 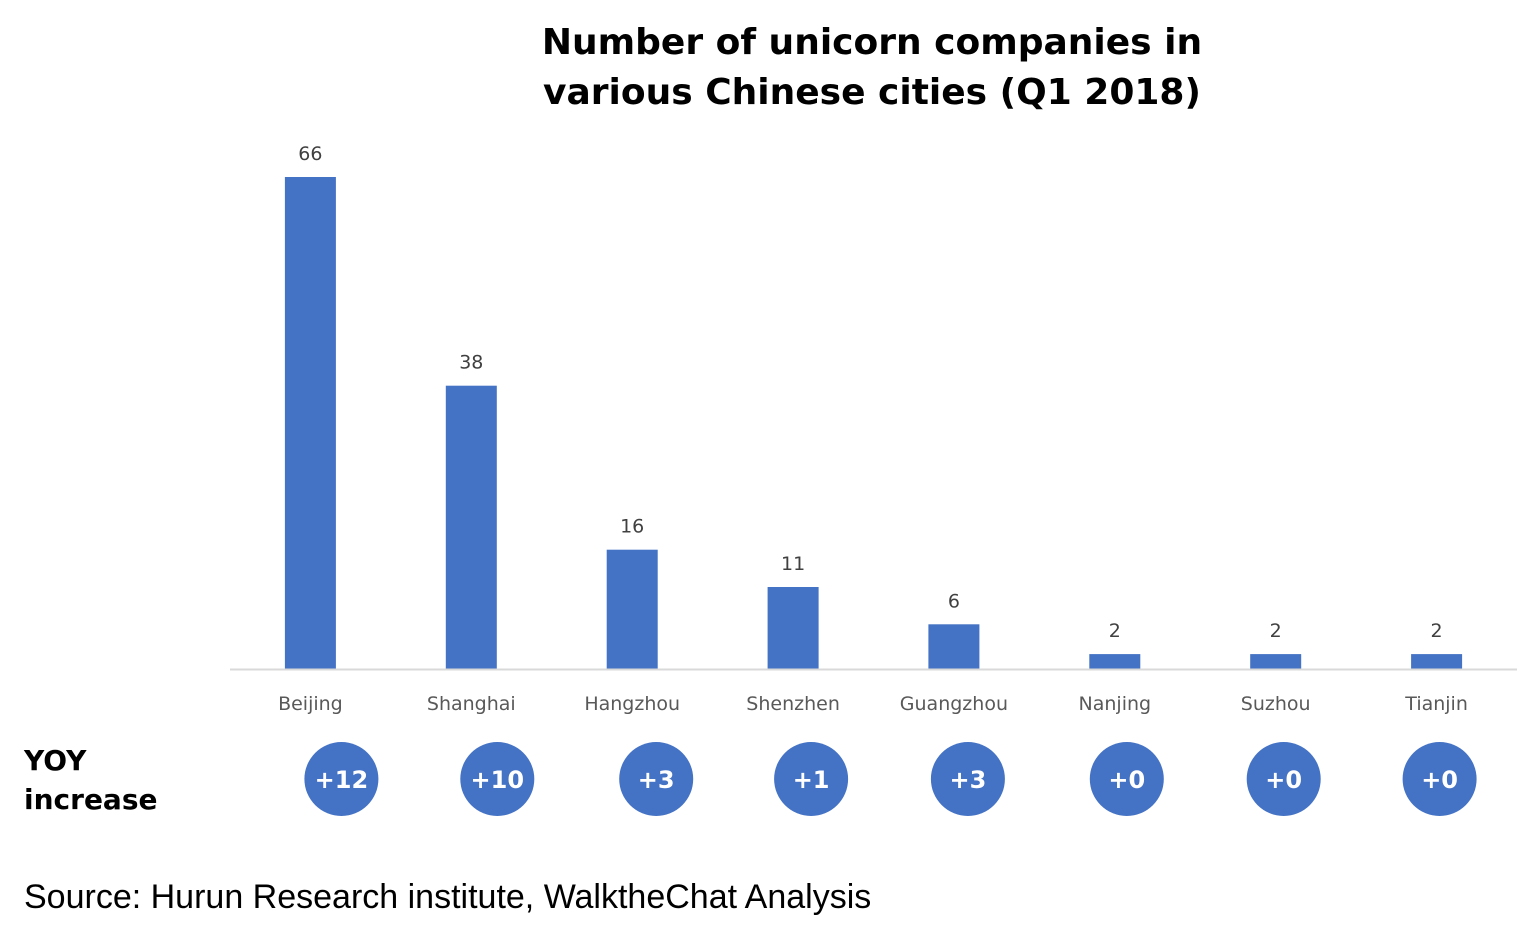 I want to click on yoy-badge-shenzhen, so click(x=811, y=779).